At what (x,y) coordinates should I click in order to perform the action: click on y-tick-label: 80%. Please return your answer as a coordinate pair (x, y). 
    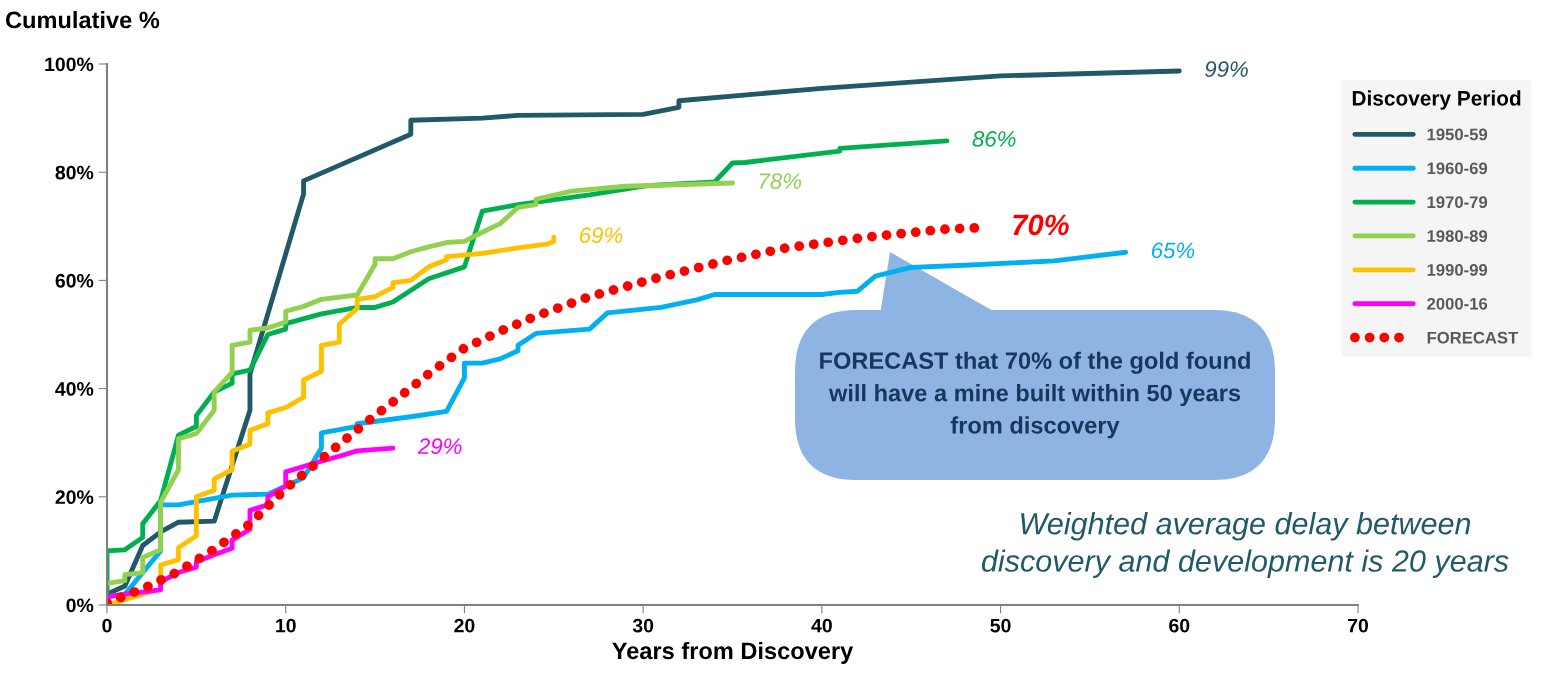
    Looking at the image, I should click on (74, 172).